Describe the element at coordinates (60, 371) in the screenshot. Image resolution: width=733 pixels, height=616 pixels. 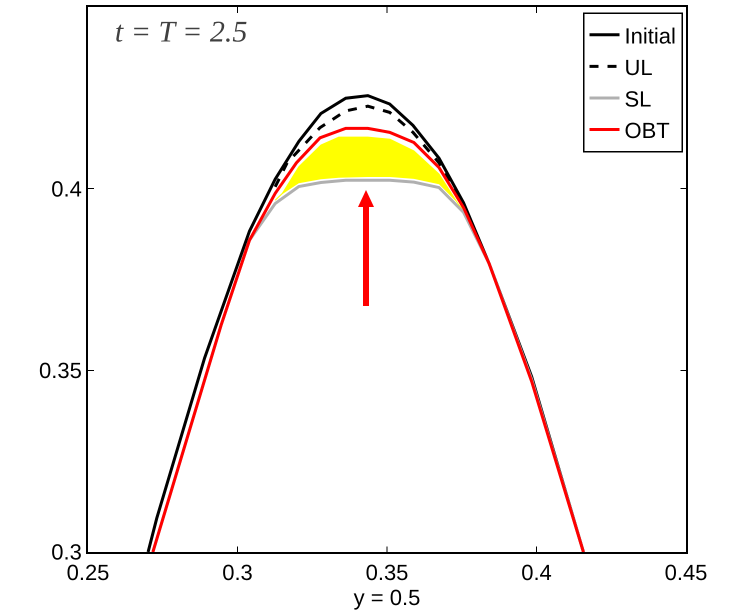
I see `y-tick-label: 0.35` at that location.